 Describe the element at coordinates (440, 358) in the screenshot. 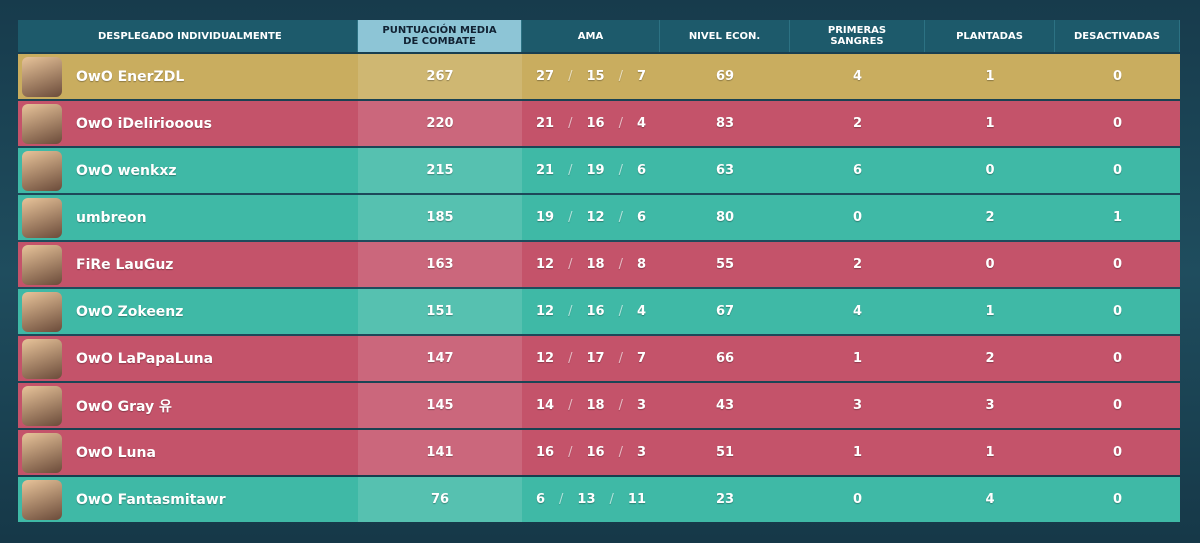

I see `acs: 147` at that location.